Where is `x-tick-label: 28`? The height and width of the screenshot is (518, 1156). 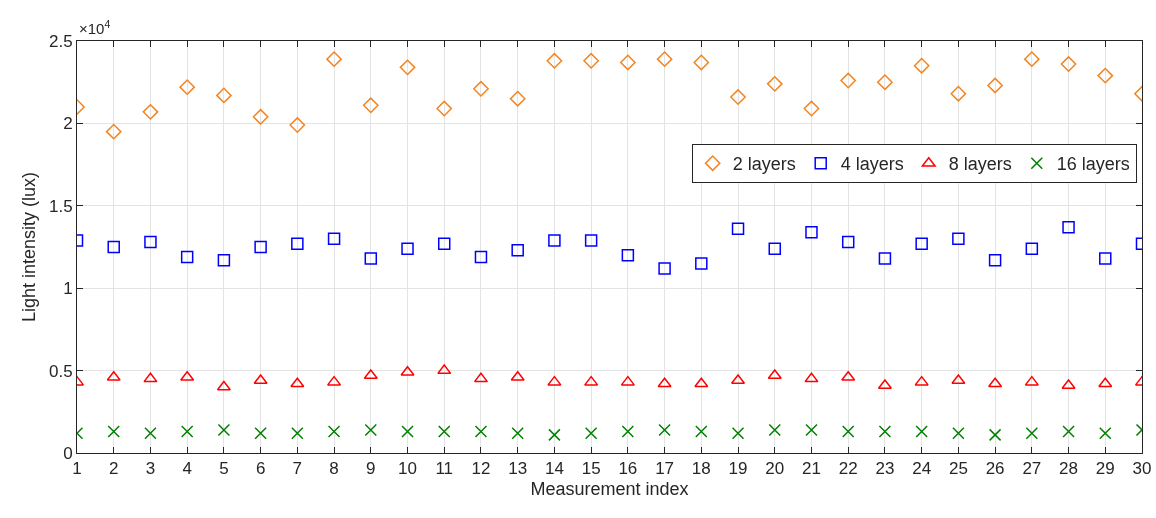 x-tick-label: 28 is located at coordinates (1069, 469).